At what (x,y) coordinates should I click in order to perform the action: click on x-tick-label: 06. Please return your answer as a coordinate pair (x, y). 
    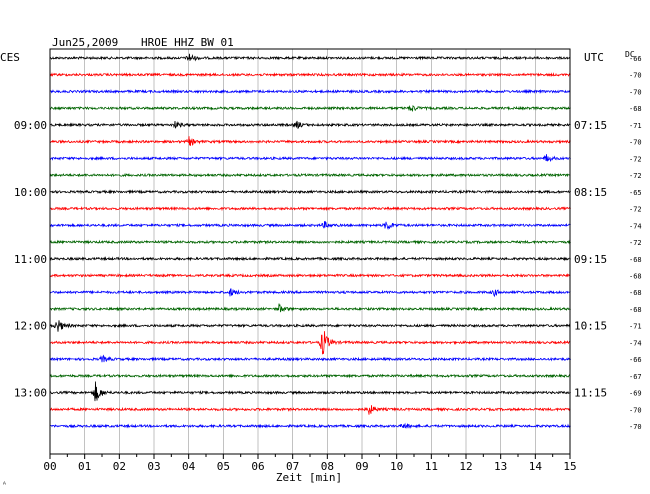
    Looking at the image, I should click on (257, 466).